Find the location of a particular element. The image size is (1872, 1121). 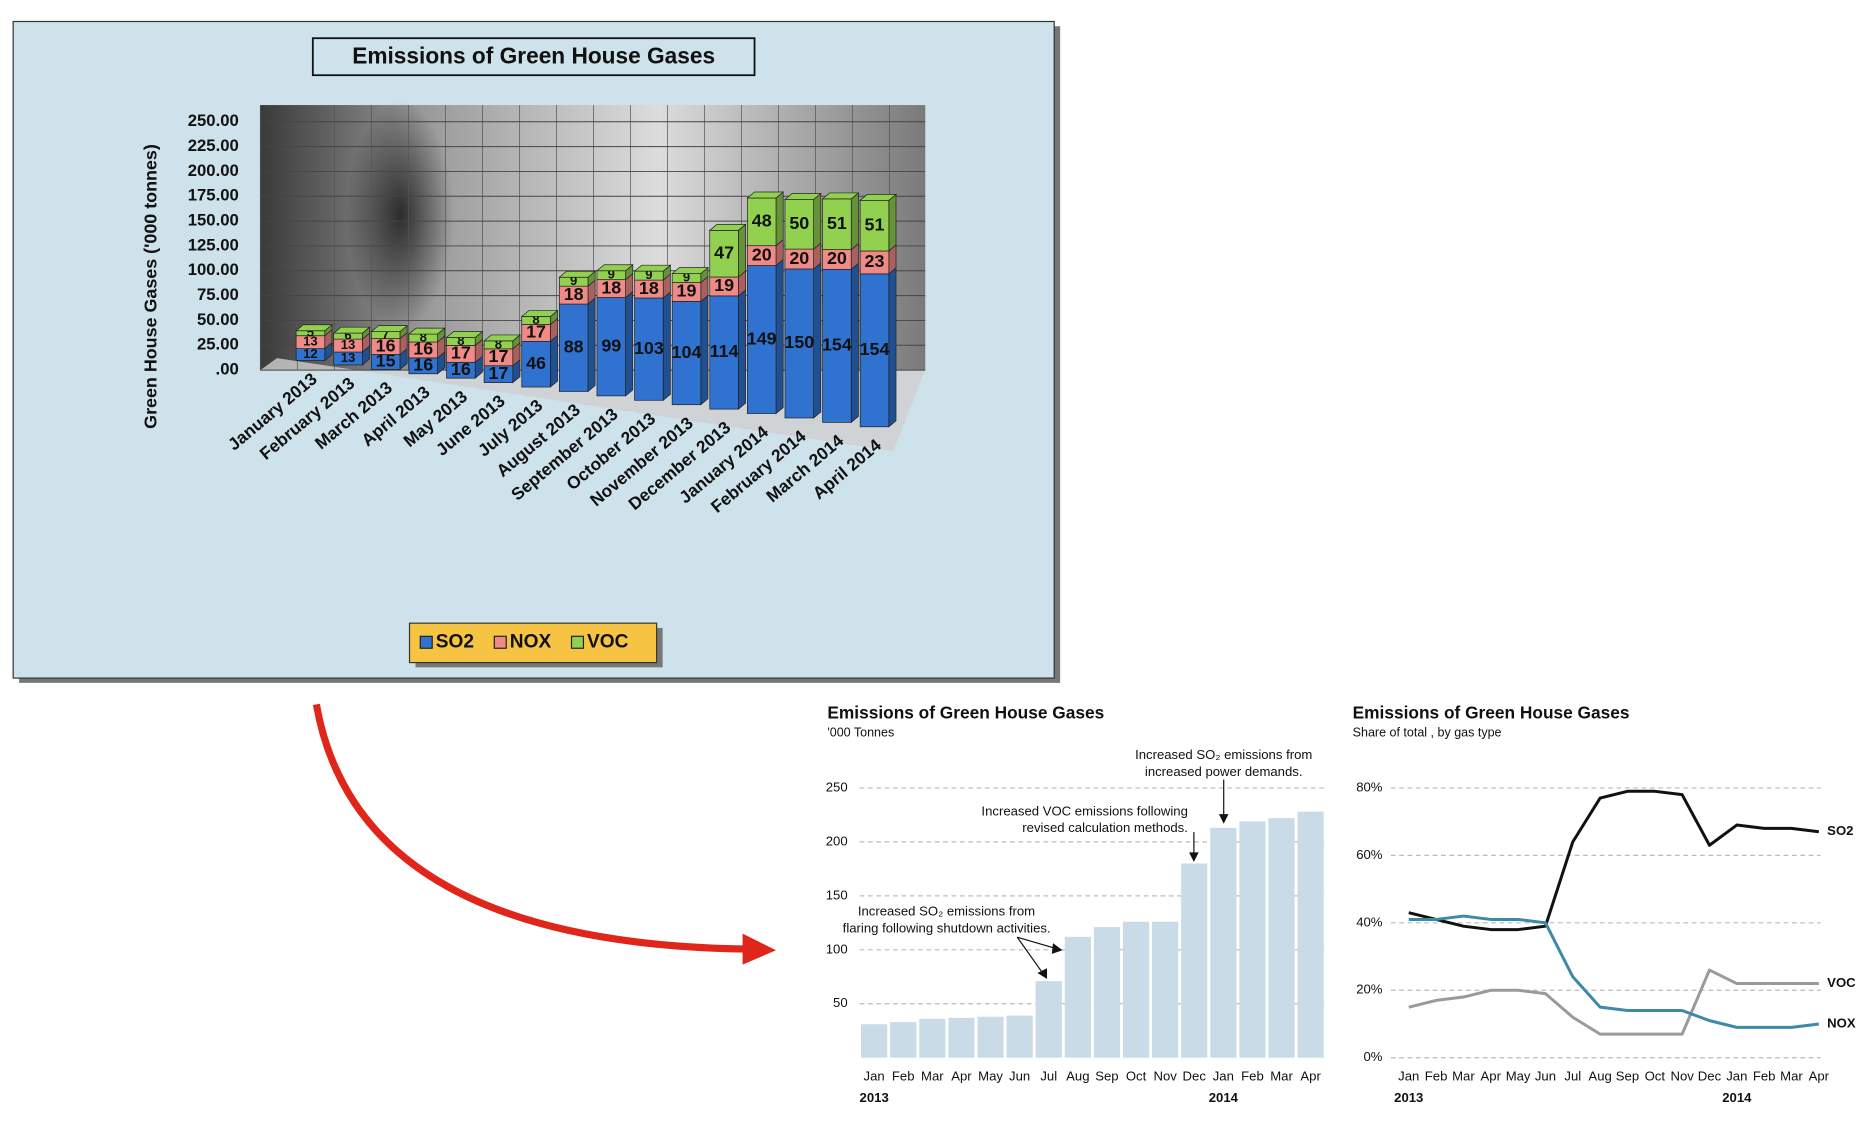

y-tick-label: 150.00 is located at coordinates (213, 220).